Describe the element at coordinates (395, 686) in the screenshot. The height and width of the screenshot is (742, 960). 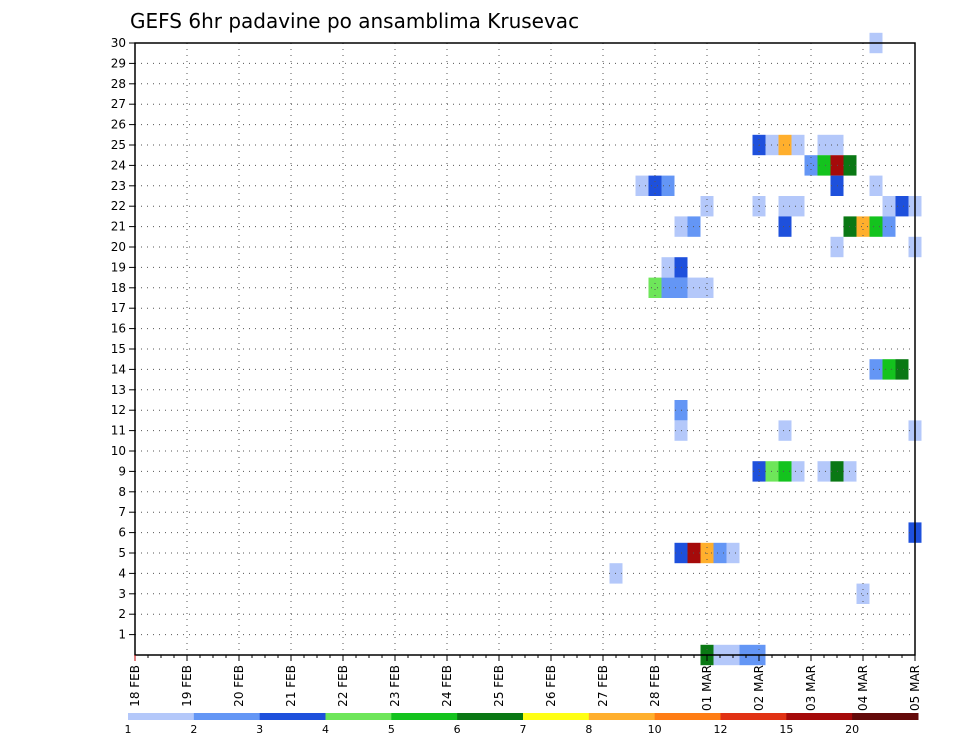
I see `x-tick-label: 23 FEB` at that location.